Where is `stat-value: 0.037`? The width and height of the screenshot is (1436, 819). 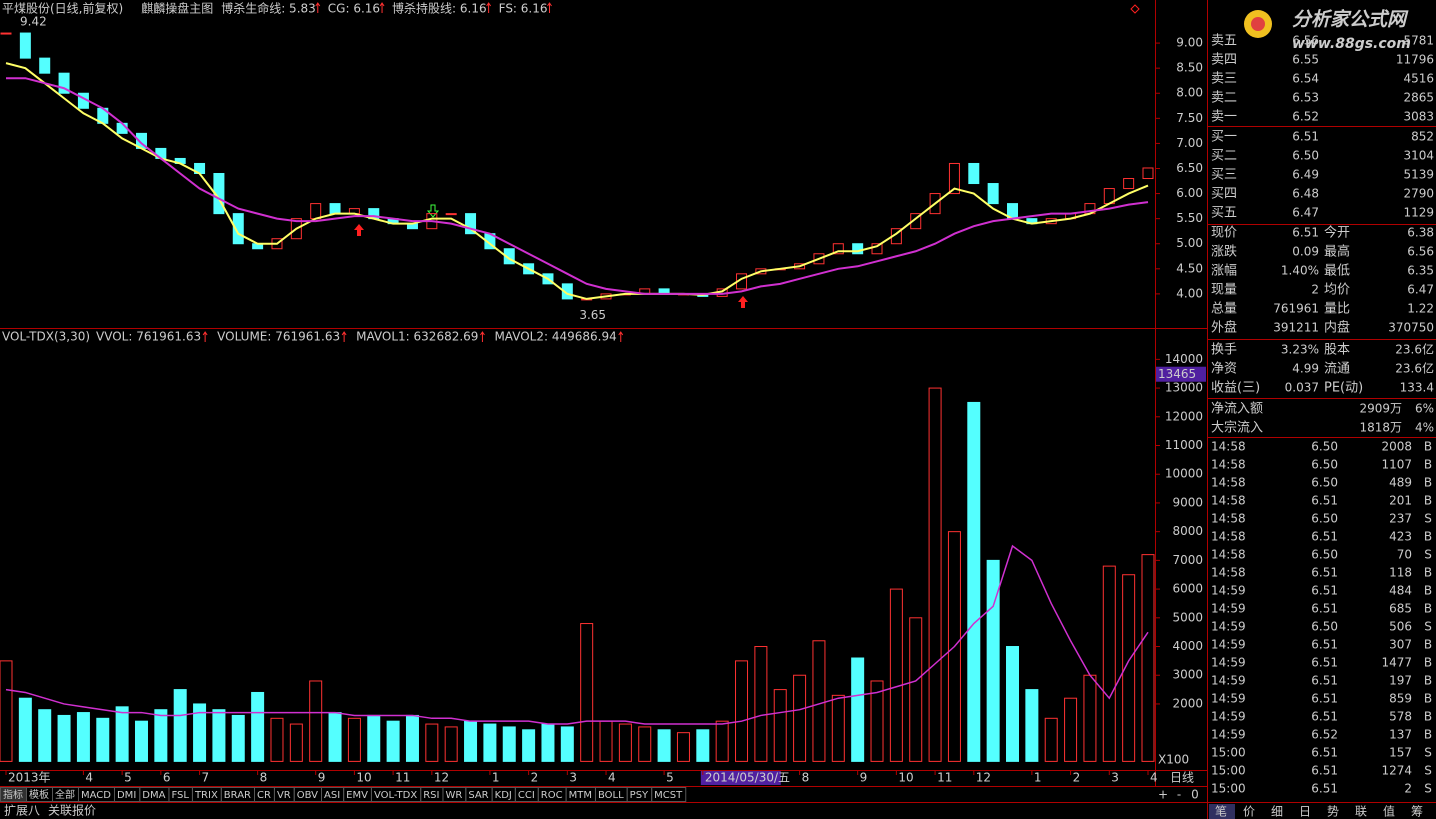 stat-value: 0.037 is located at coordinates (1302, 388).